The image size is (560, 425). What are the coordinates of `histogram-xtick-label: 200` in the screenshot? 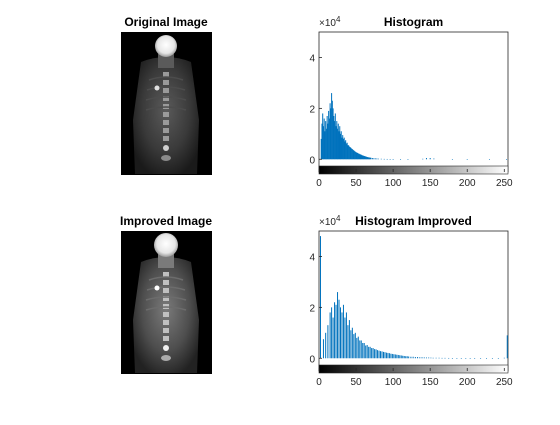 It's located at (467, 183).